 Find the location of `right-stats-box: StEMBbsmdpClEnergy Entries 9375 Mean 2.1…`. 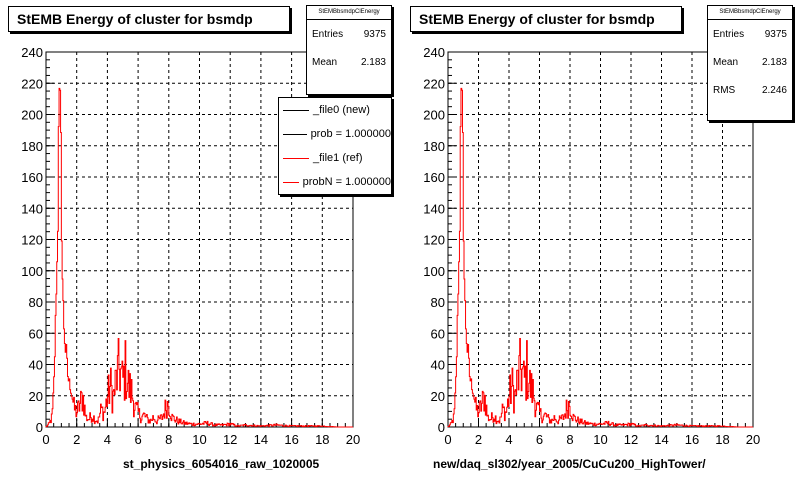

right-stats-box: StEMBbsmdpClEnergy Entries 9375 Mean 2.1… is located at coordinates (750, 63).